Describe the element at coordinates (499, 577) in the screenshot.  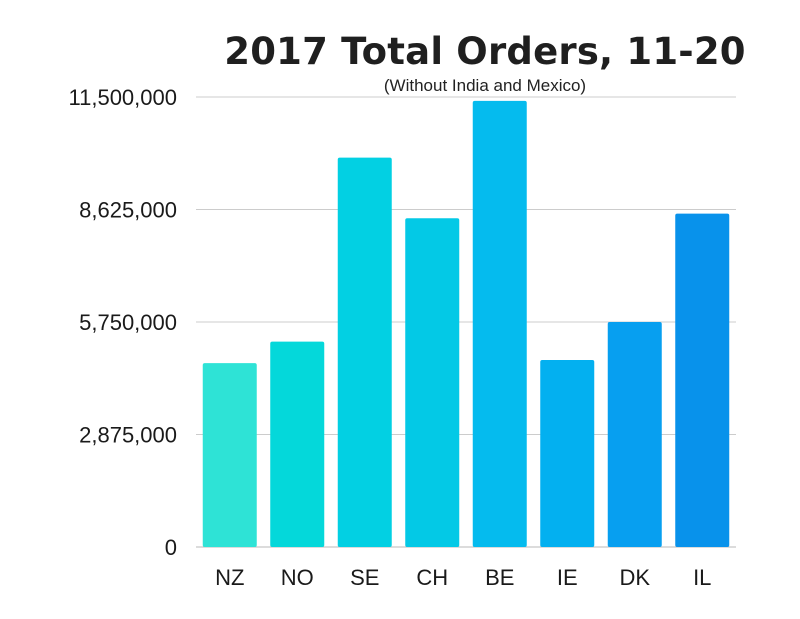
I see `x-tick-label-be: BE` at that location.